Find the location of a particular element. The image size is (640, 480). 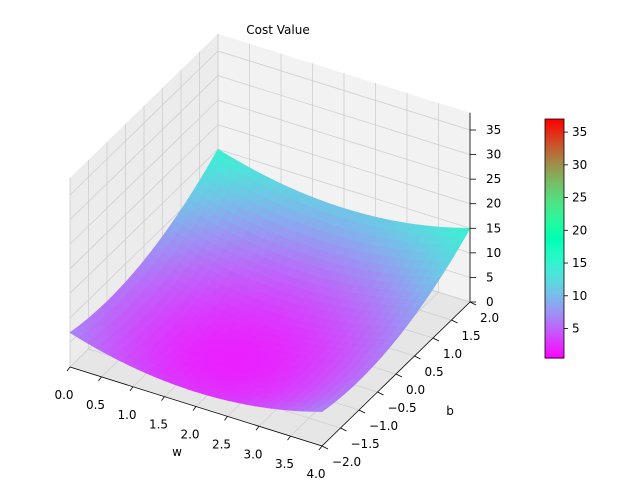

z-axis-ticks: 0 5 10 15 20 25 30 35 is located at coordinates (485, 216).